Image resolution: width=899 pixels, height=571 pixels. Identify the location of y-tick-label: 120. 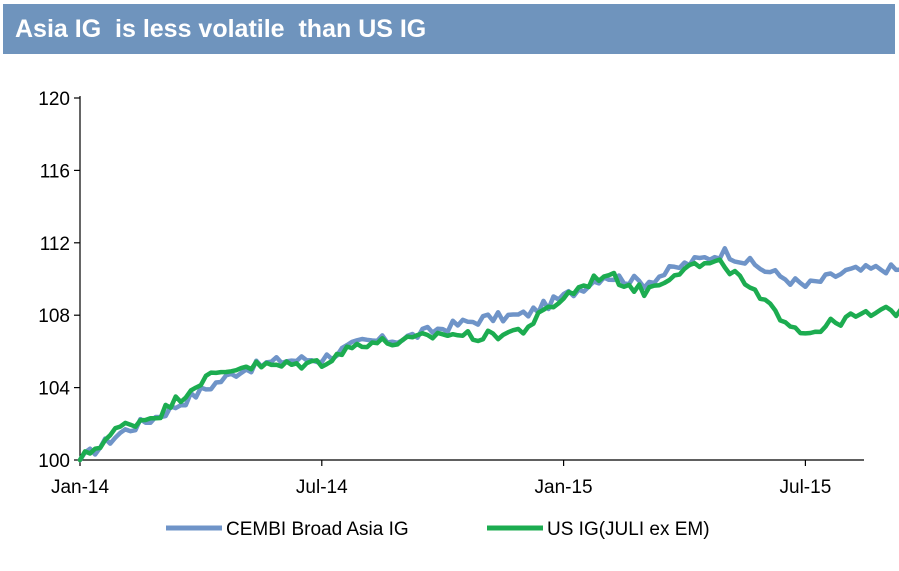
(54, 99).